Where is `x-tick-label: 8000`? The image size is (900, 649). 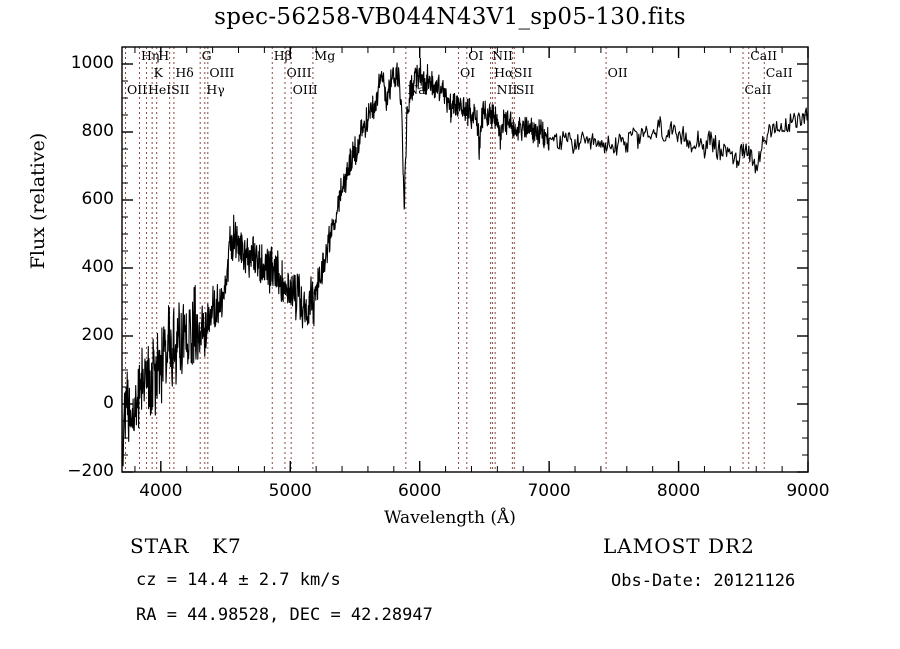
x-tick-label: 8000 is located at coordinates (678, 491).